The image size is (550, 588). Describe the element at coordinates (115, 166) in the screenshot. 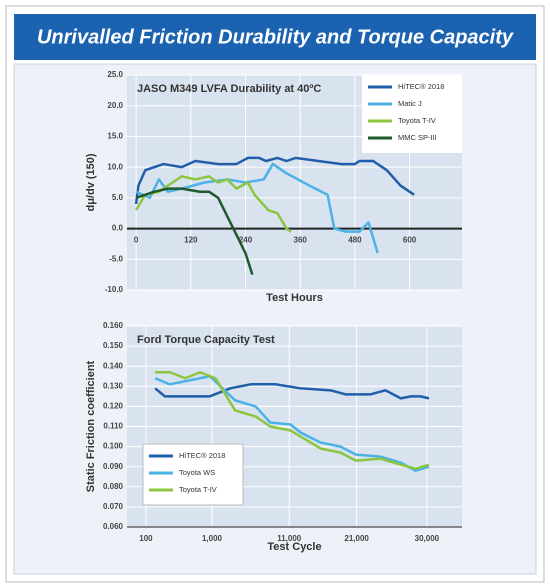

I see `y-tick-label: 10.0` at that location.